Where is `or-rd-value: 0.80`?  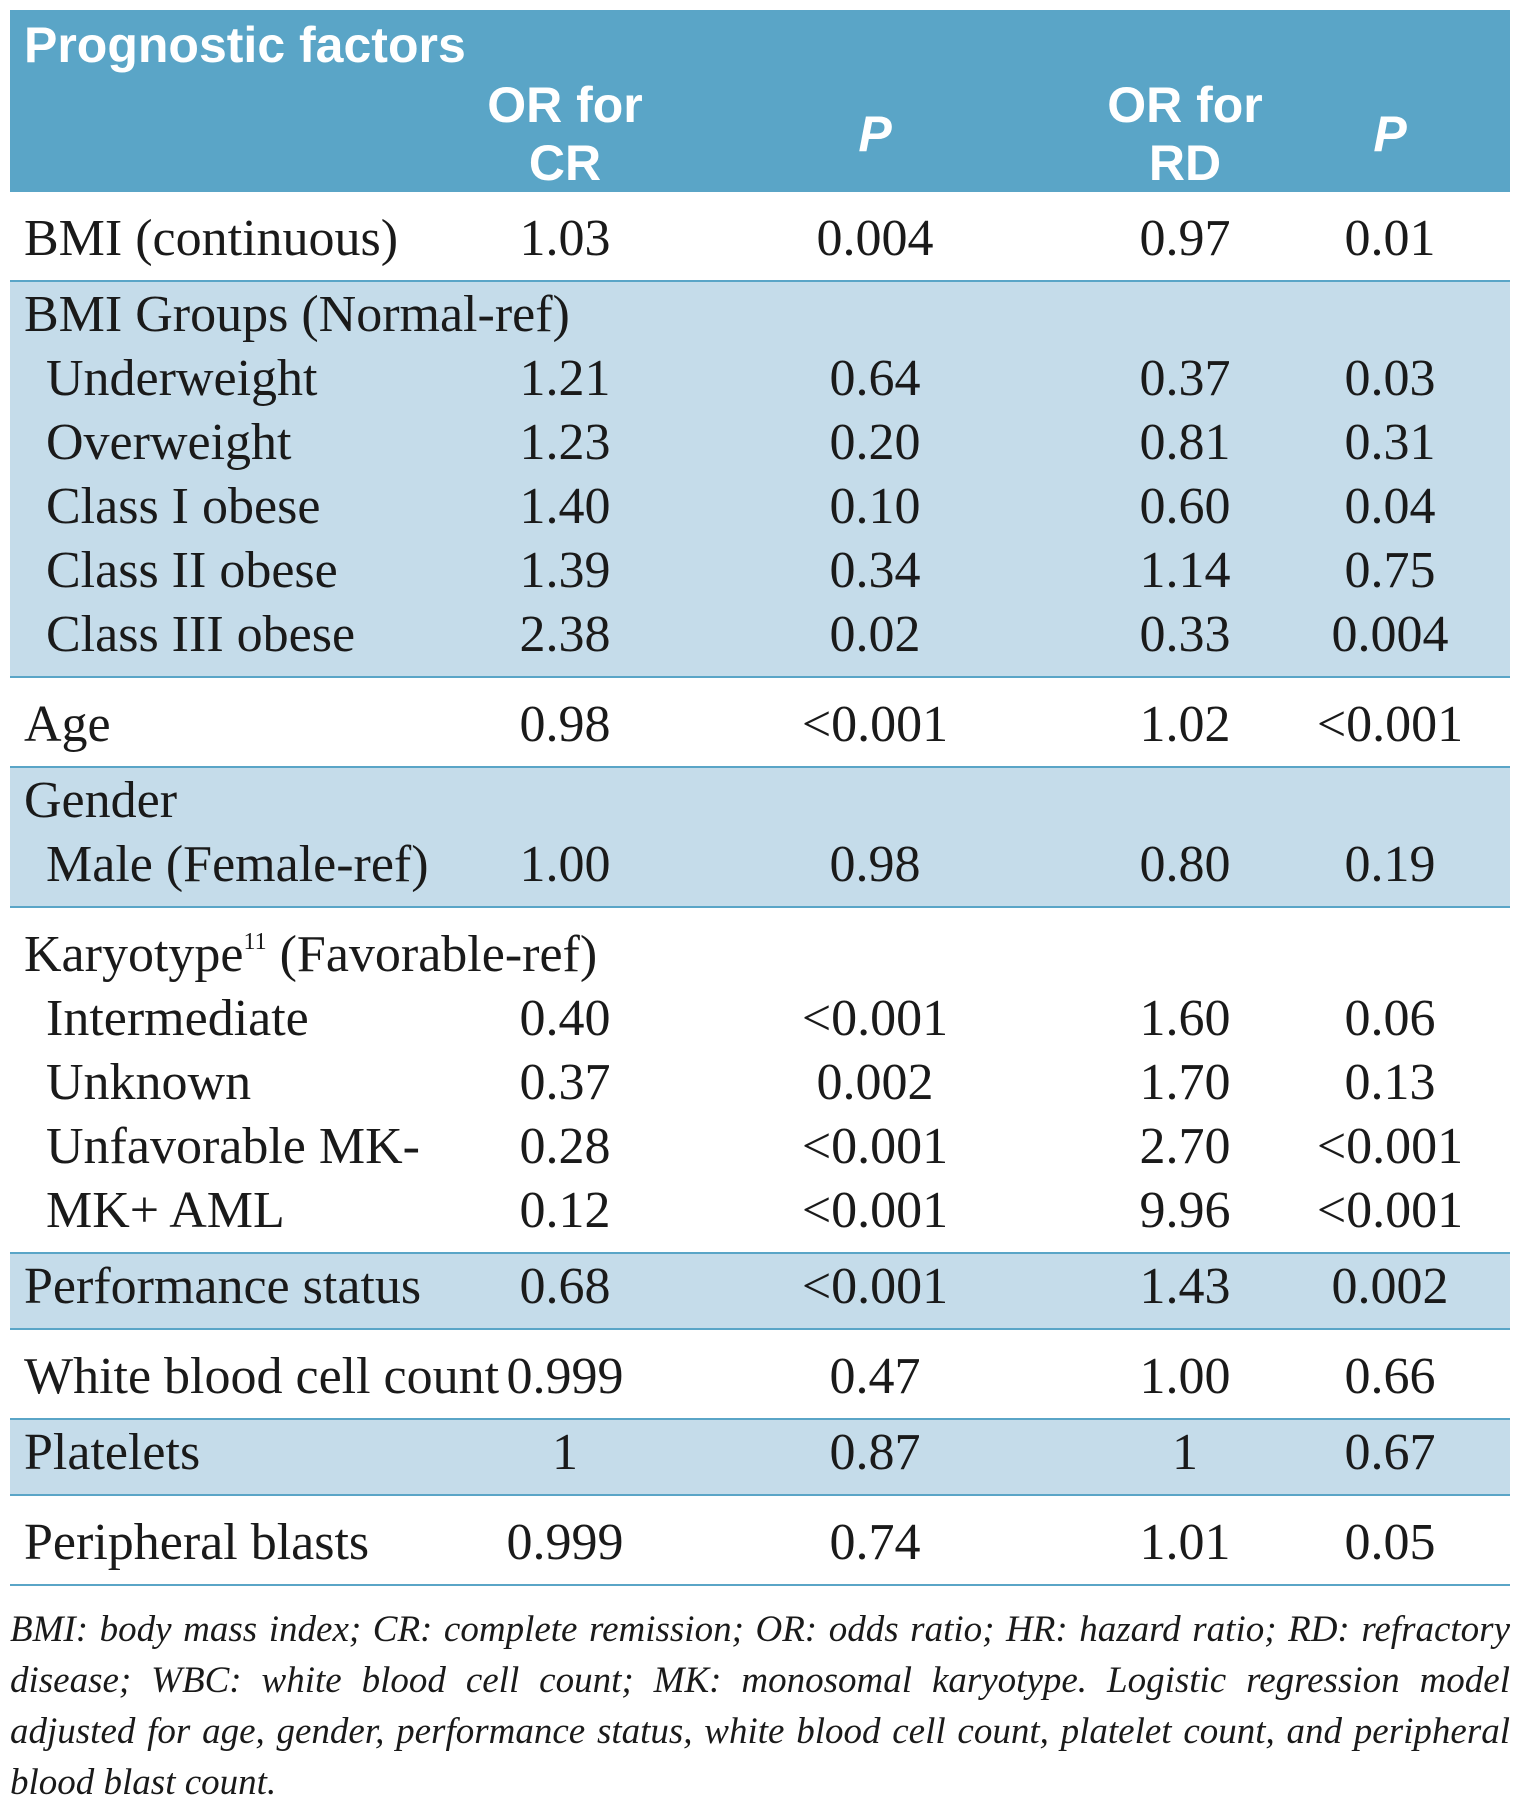
or-rd-value: 0.80 is located at coordinates (1185, 870).